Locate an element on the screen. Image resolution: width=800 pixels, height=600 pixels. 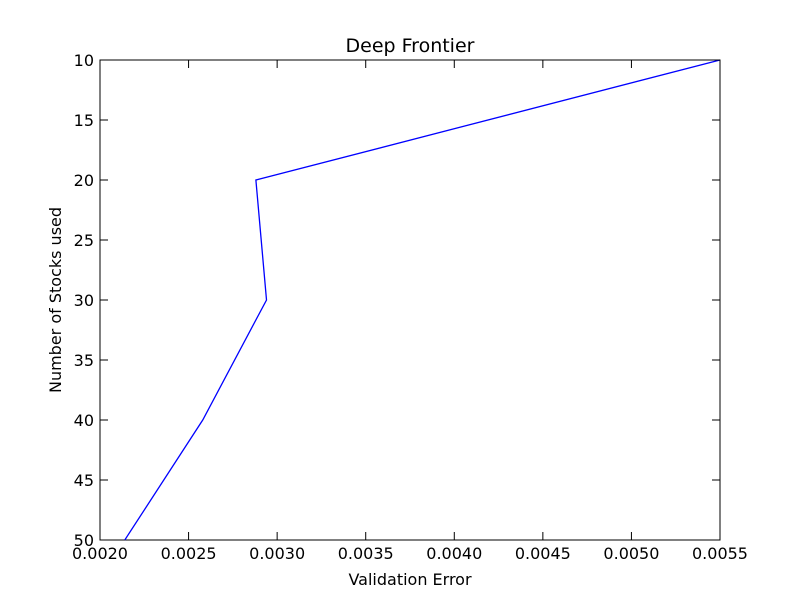
y-tick-label: 50 is located at coordinates (84, 540).